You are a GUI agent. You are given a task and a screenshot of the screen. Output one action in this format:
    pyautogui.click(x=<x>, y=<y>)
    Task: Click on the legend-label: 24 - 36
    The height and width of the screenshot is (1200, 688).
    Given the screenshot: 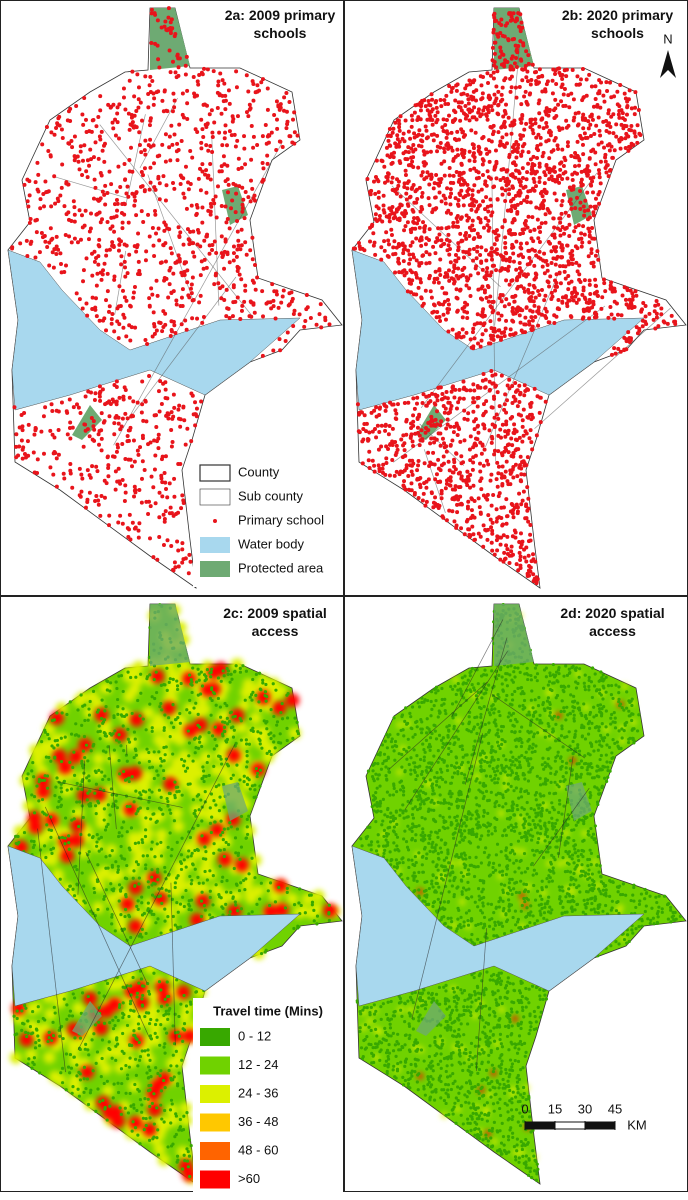 What is the action you would take?
    pyautogui.click(x=258, y=1092)
    